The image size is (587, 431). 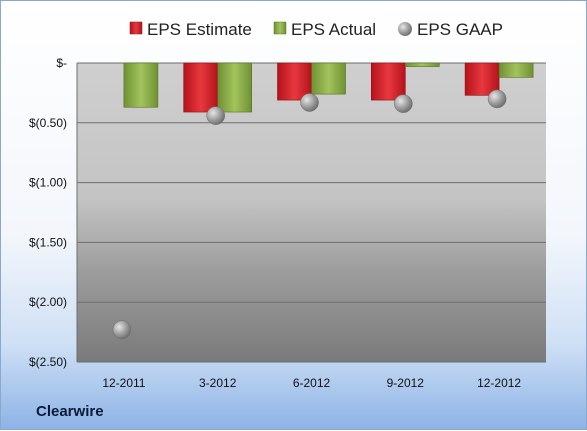 I want to click on legend-item-estimate: EPS Estimate, so click(x=190, y=29).